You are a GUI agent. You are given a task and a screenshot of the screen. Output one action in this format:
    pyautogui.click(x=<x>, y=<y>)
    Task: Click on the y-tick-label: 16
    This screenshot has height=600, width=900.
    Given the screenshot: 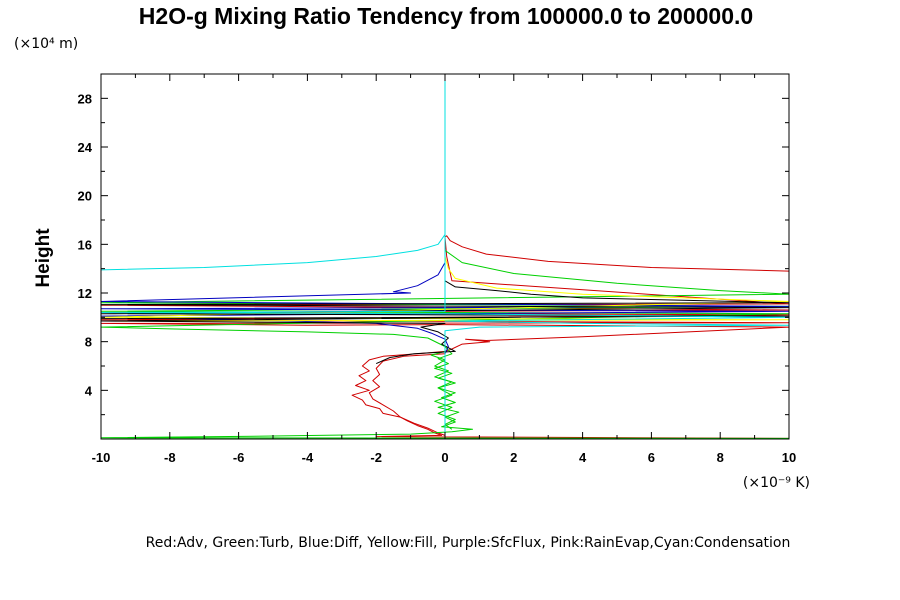 What is the action you would take?
    pyautogui.click(x=85, y=244)
    